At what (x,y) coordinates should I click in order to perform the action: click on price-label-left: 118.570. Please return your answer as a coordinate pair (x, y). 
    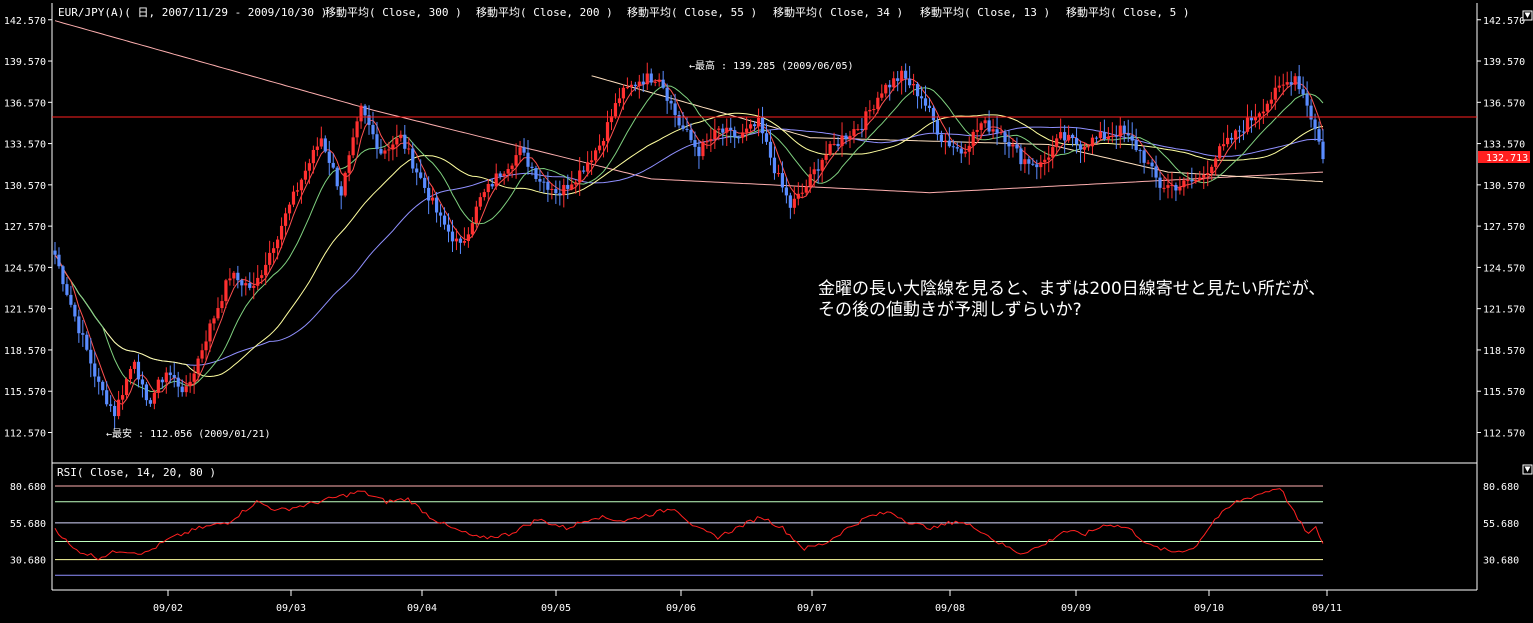
    Looking at the image, I should click on (25, 351).